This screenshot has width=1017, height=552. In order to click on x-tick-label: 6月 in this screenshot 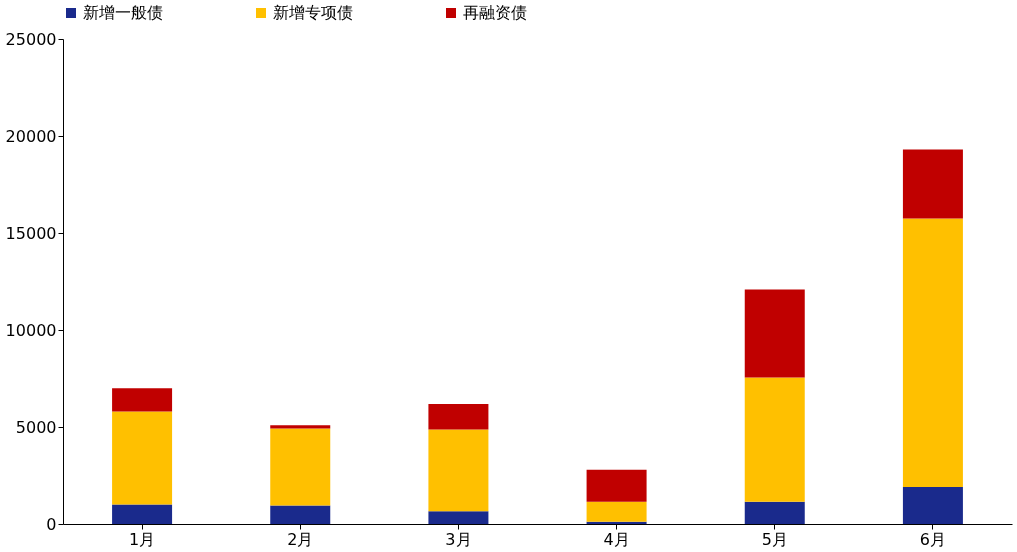, I will do `click(933, 539)`.